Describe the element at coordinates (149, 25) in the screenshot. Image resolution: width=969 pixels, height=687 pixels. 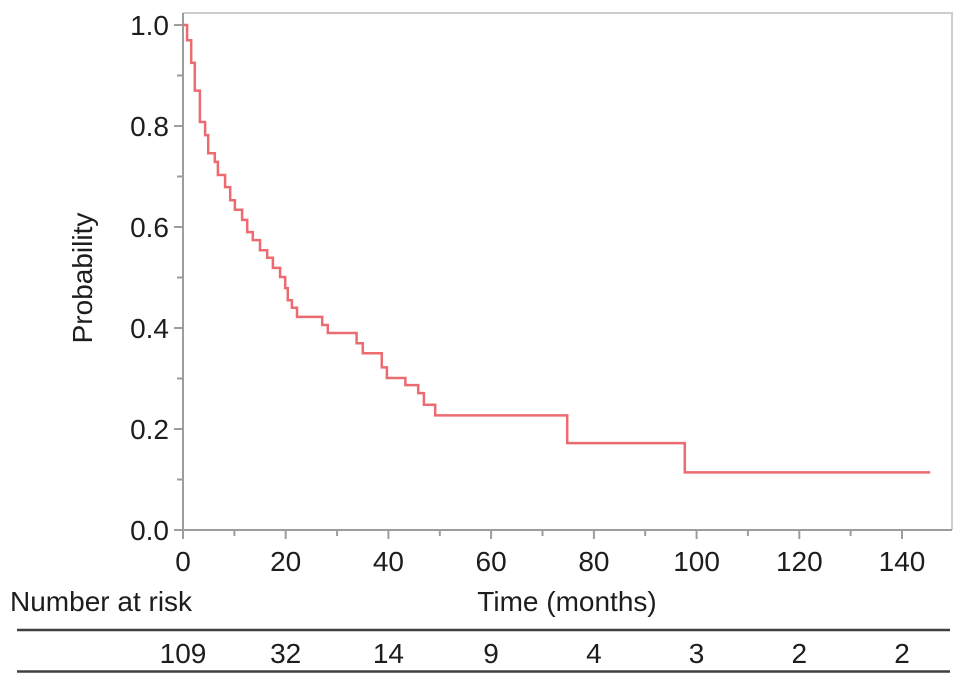
I see `y-axis-tick-label: 1.0` at that location.